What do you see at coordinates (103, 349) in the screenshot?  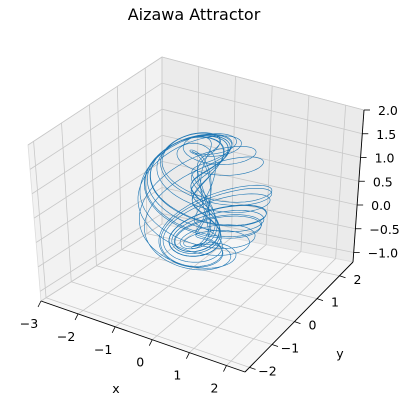 I see `x-axis-tick-label: −1` at bounding box center [103, 349].